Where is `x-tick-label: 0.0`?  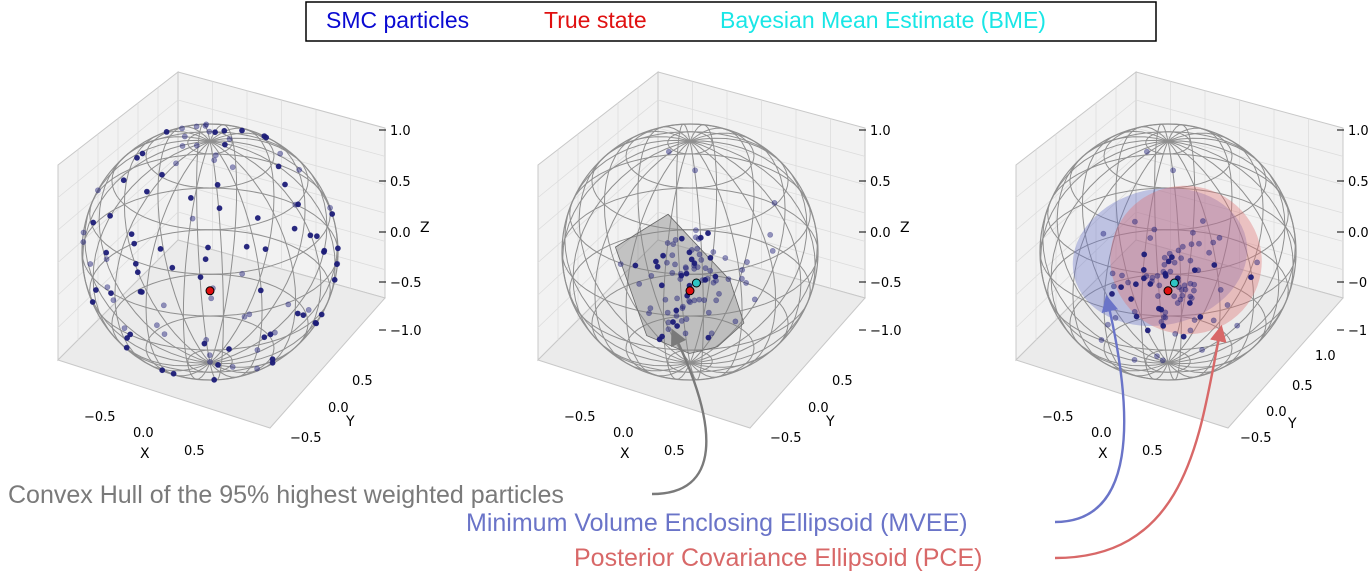
x-tick-label: 0.0 is located at coordinates (623, 433).